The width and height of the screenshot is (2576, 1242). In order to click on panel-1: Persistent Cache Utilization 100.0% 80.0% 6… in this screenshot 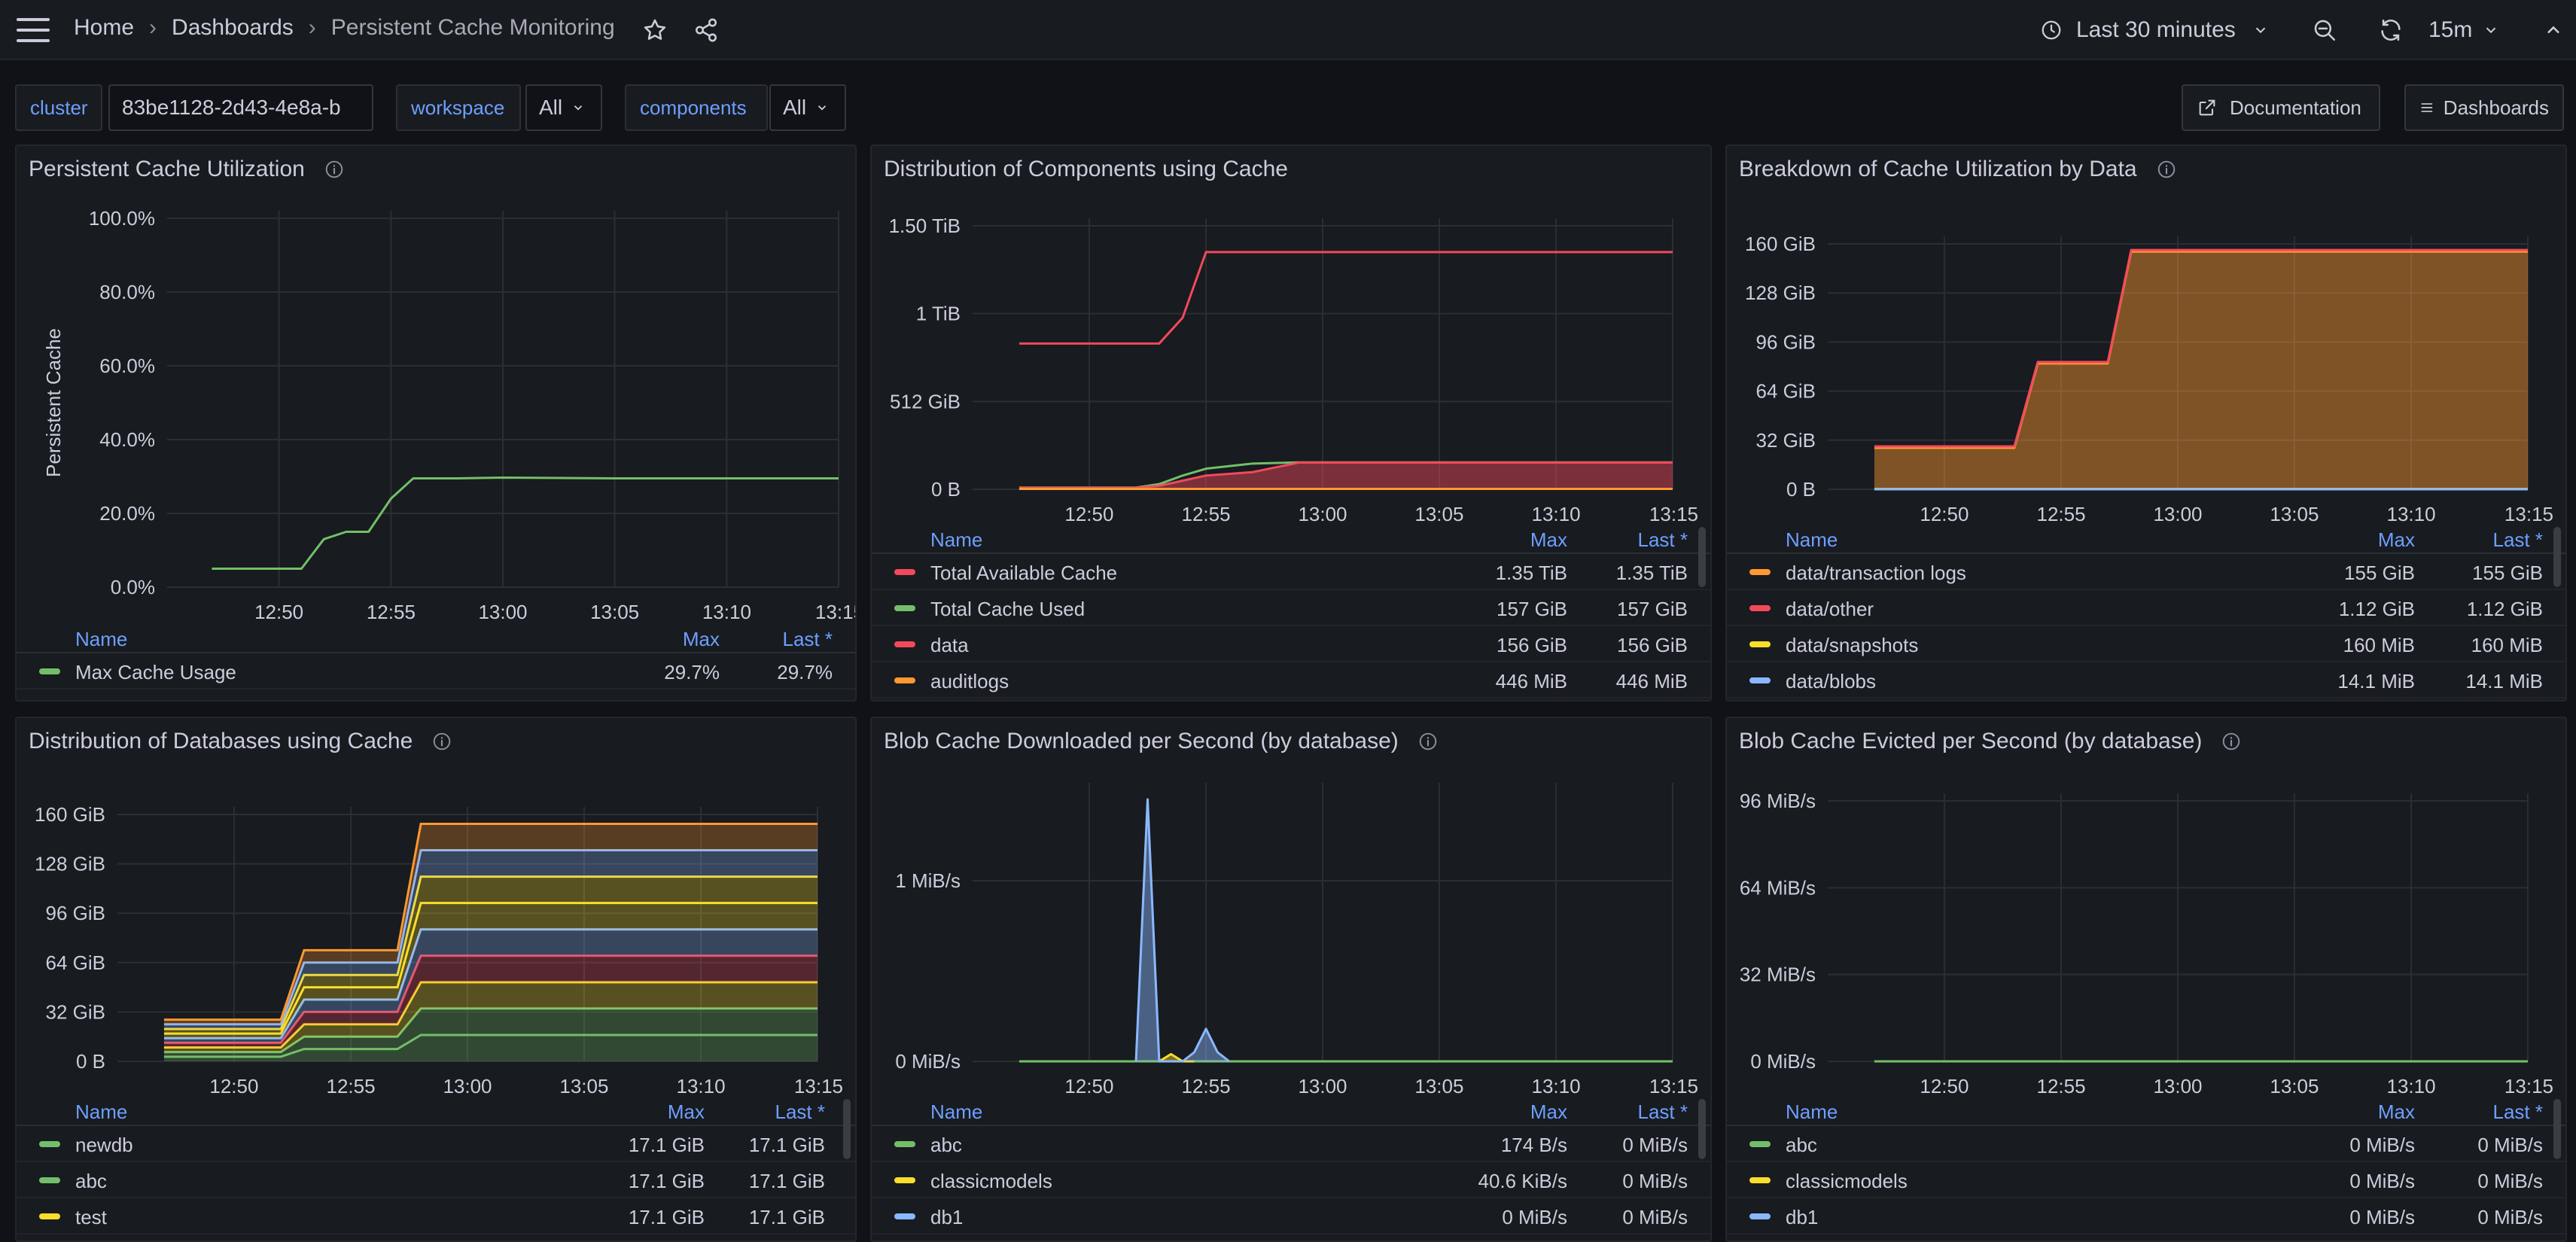, I will do `click(436, 423)`.